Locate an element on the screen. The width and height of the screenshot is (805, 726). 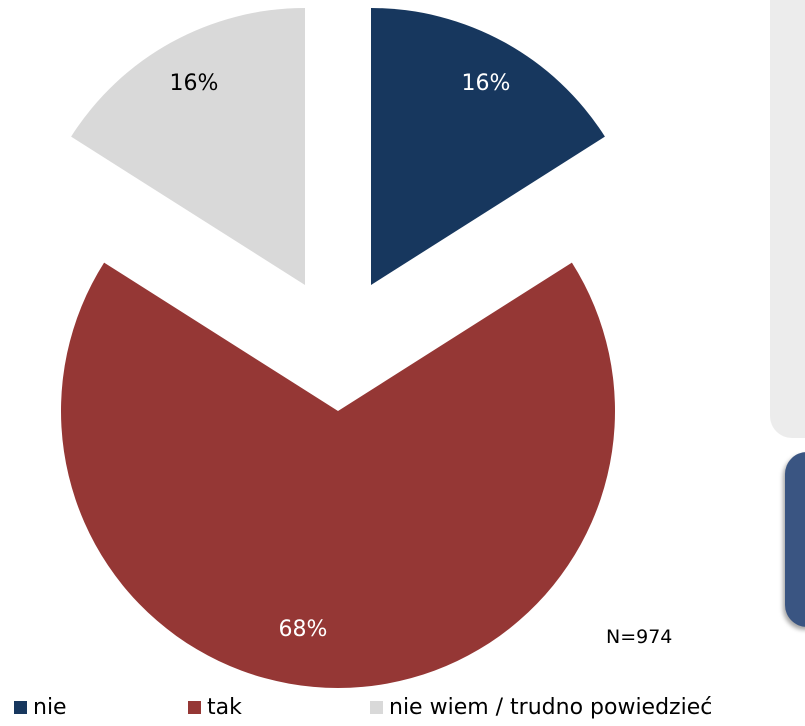
legend-label-tak: tak is located at coordinates (224, 707).